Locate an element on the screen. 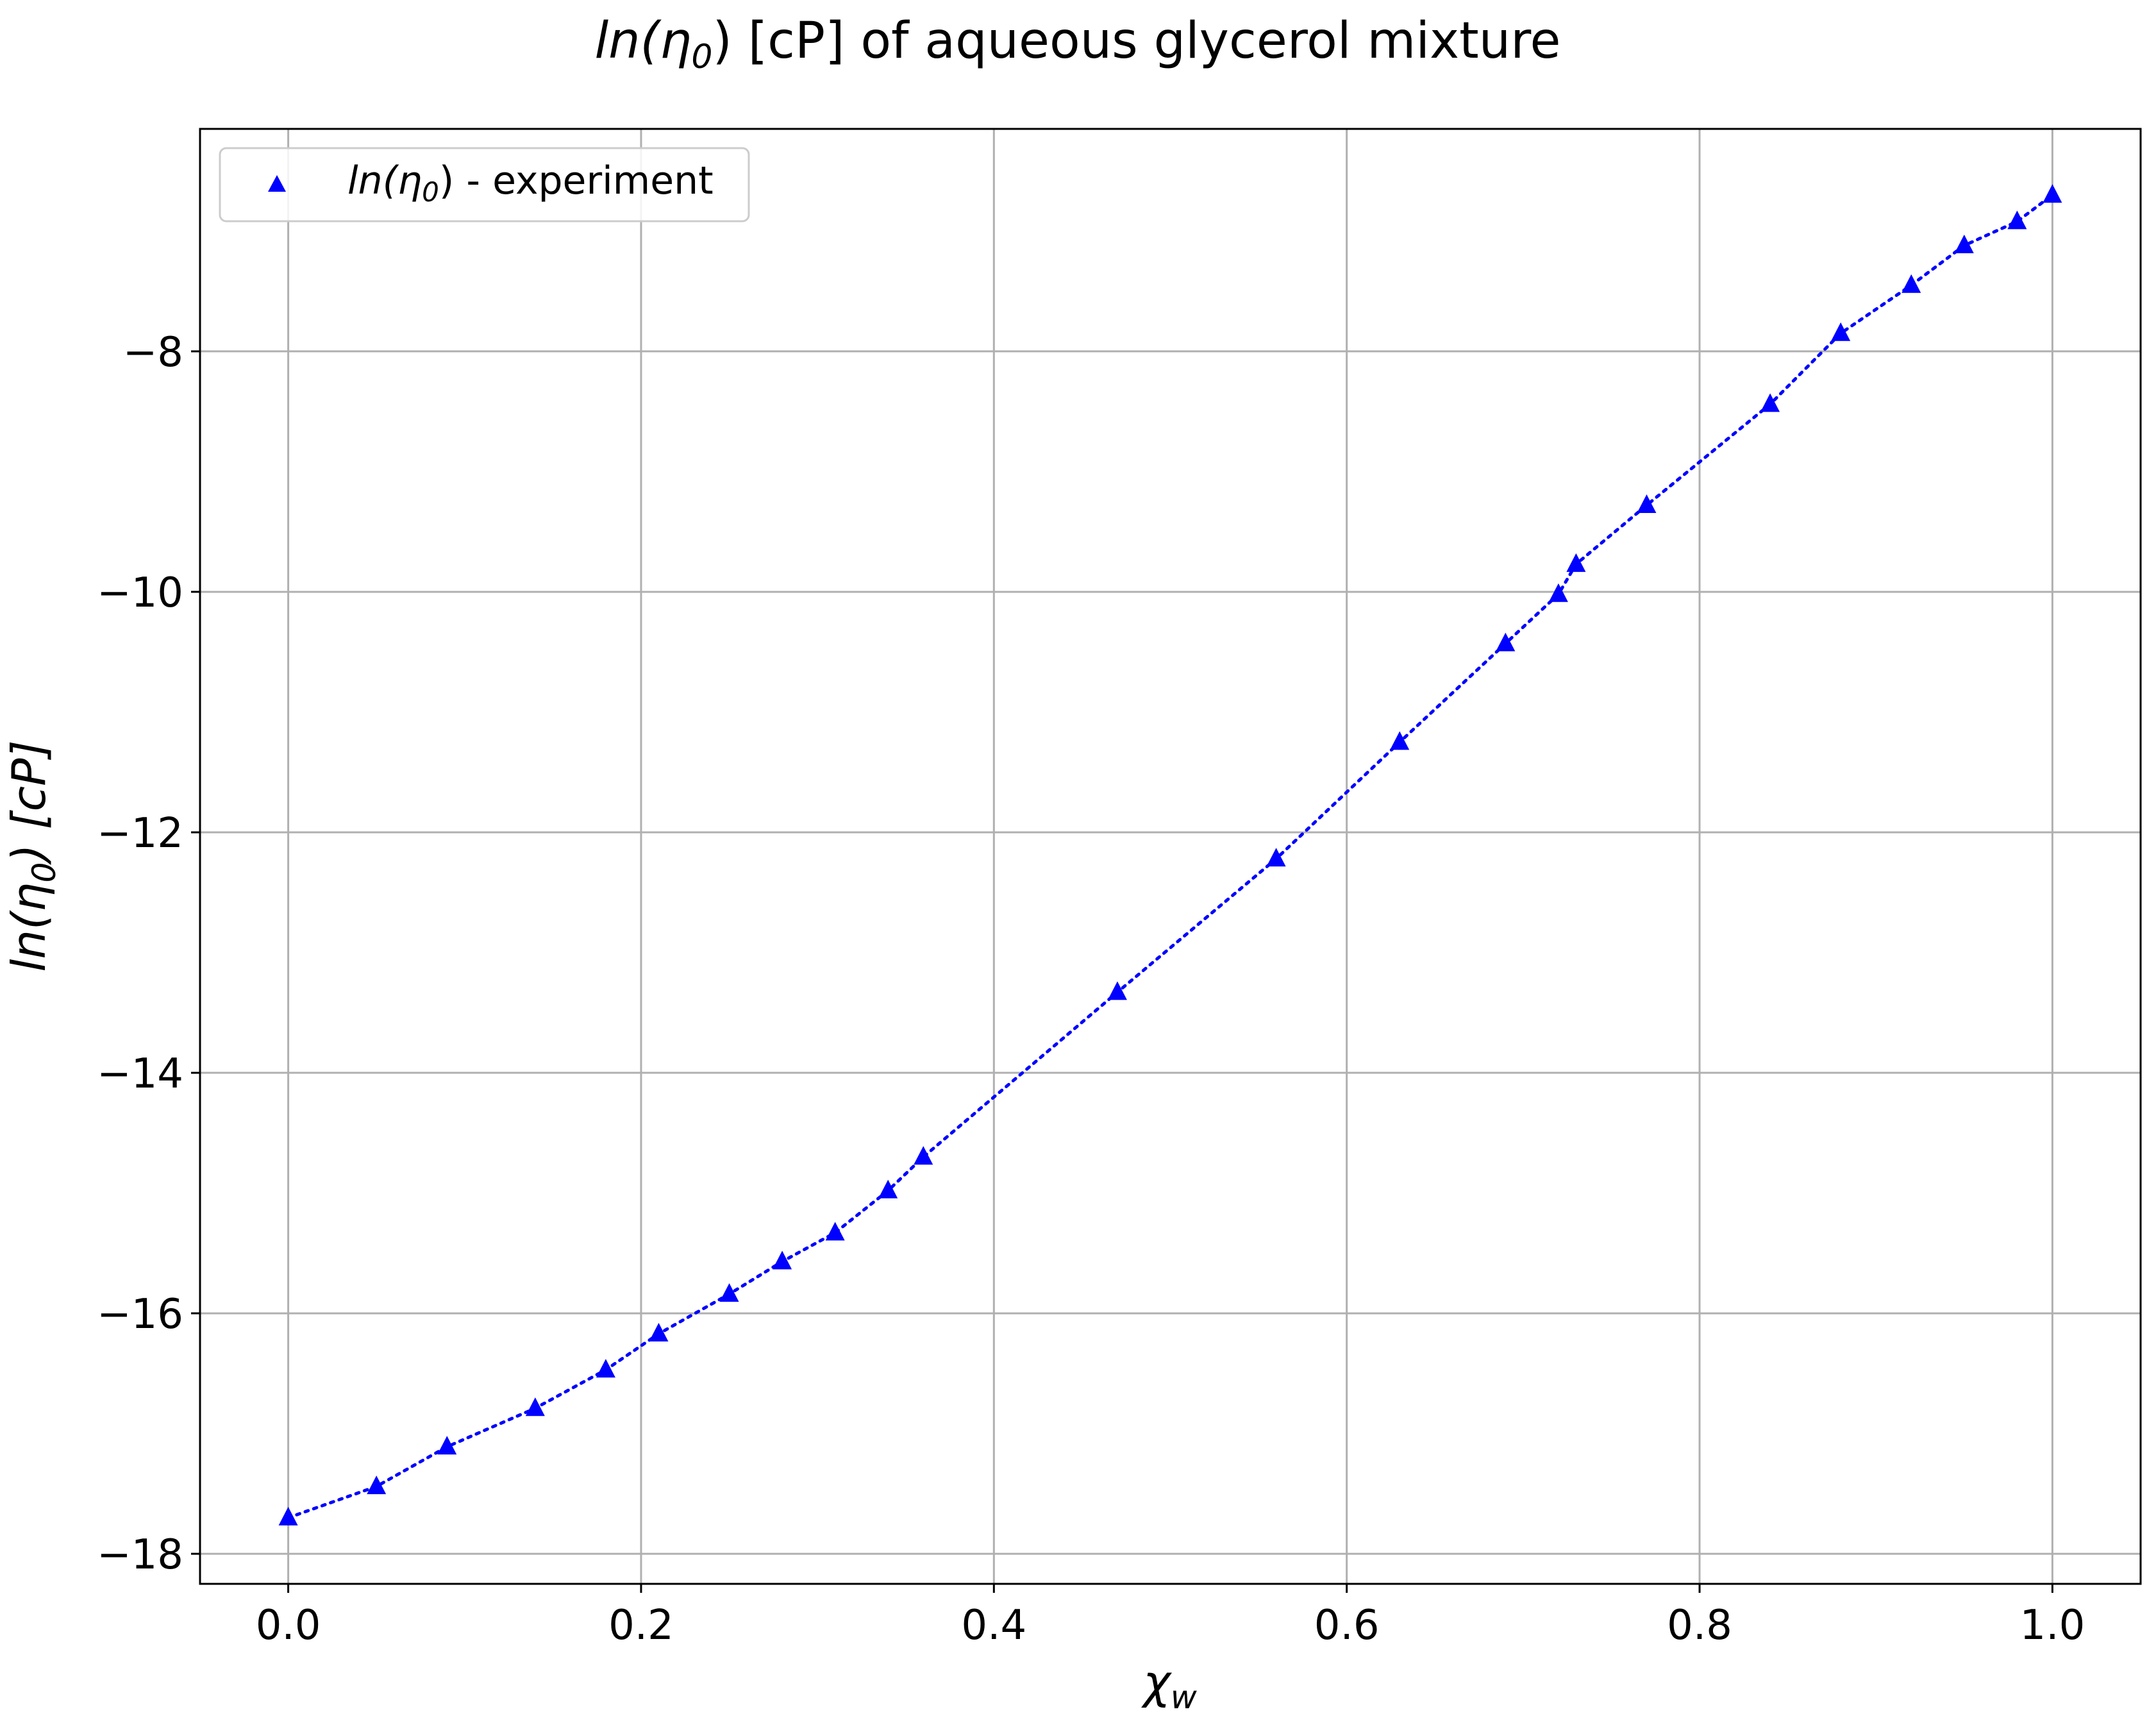  x-tick-label: 0.2 is located at coordinates (641, 1626).